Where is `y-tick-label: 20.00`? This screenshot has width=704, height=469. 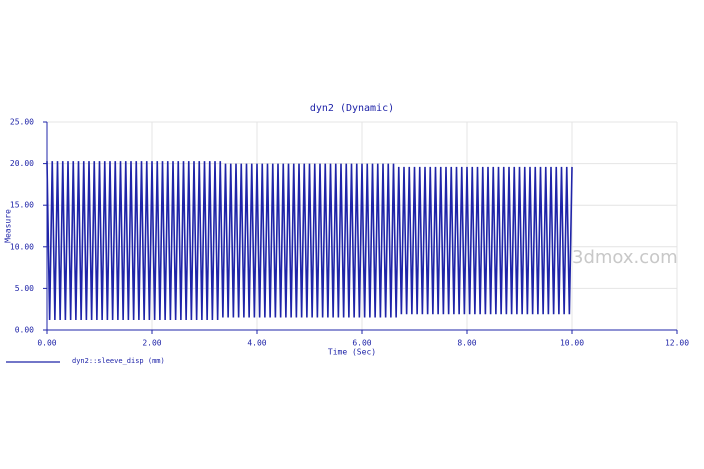 y-tick-label: 20.00 is located at coordinates (22, 163).